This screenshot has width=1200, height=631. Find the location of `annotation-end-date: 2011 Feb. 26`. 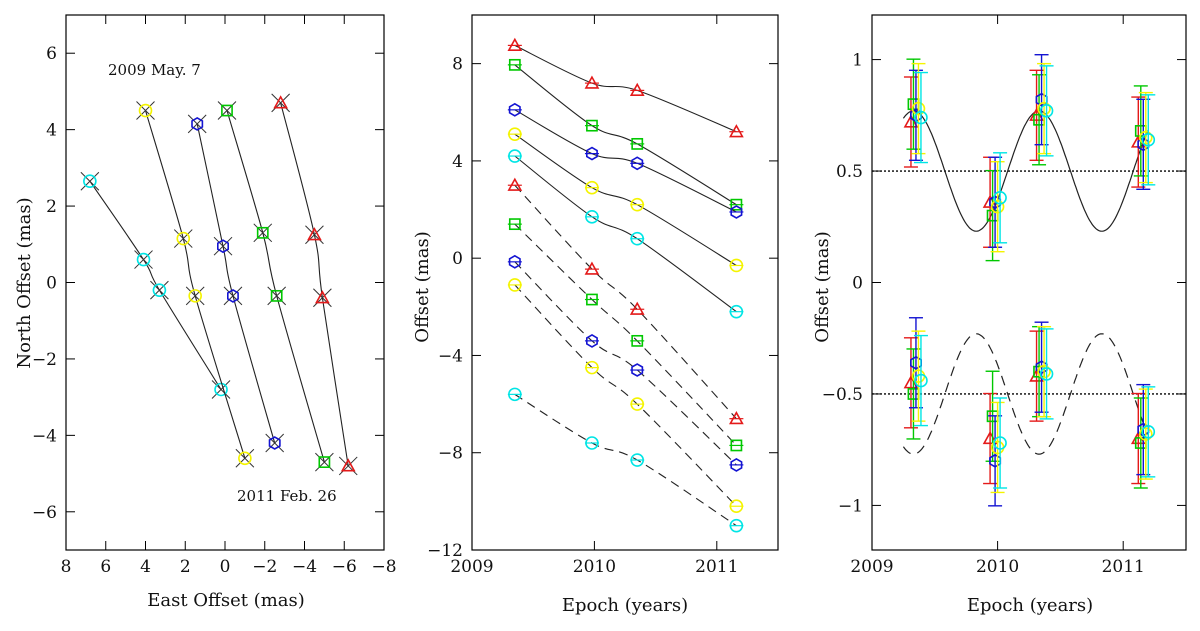

annotation-end-date: 2011 Feb. 26 is located at coordinates (287, 496).